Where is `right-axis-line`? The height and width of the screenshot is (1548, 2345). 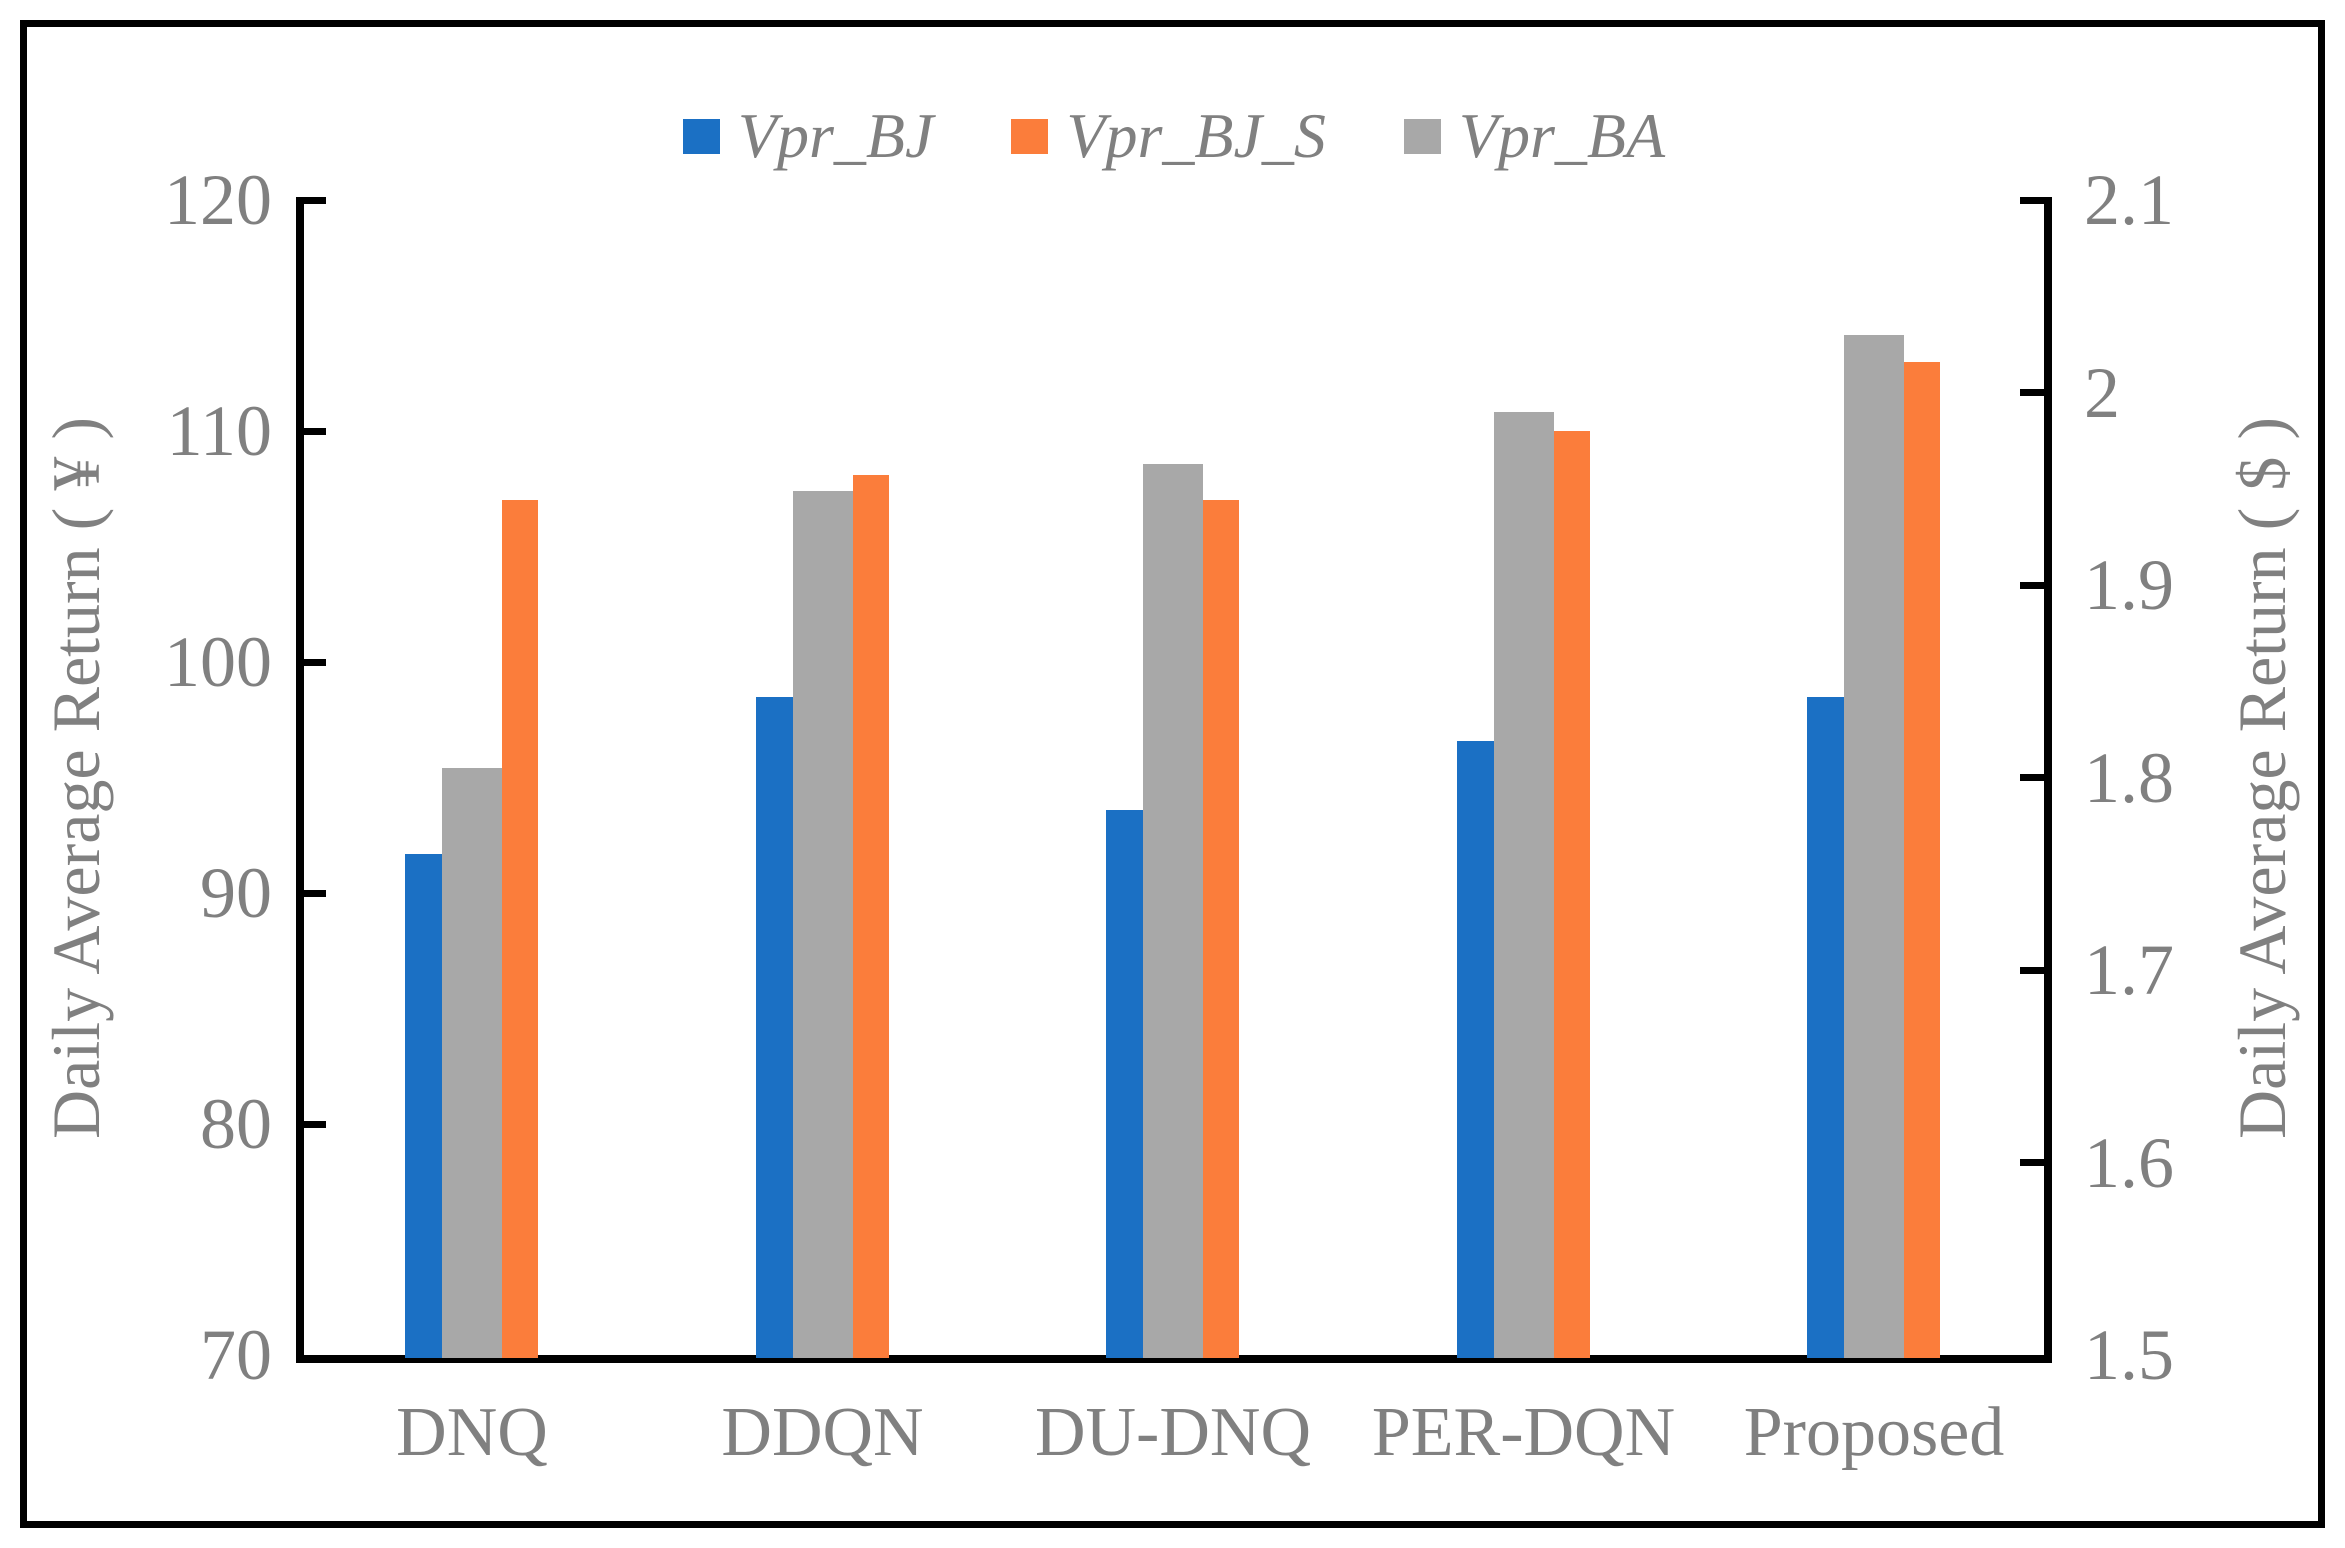 right-axis-line is located at coordinates (2048, 780).